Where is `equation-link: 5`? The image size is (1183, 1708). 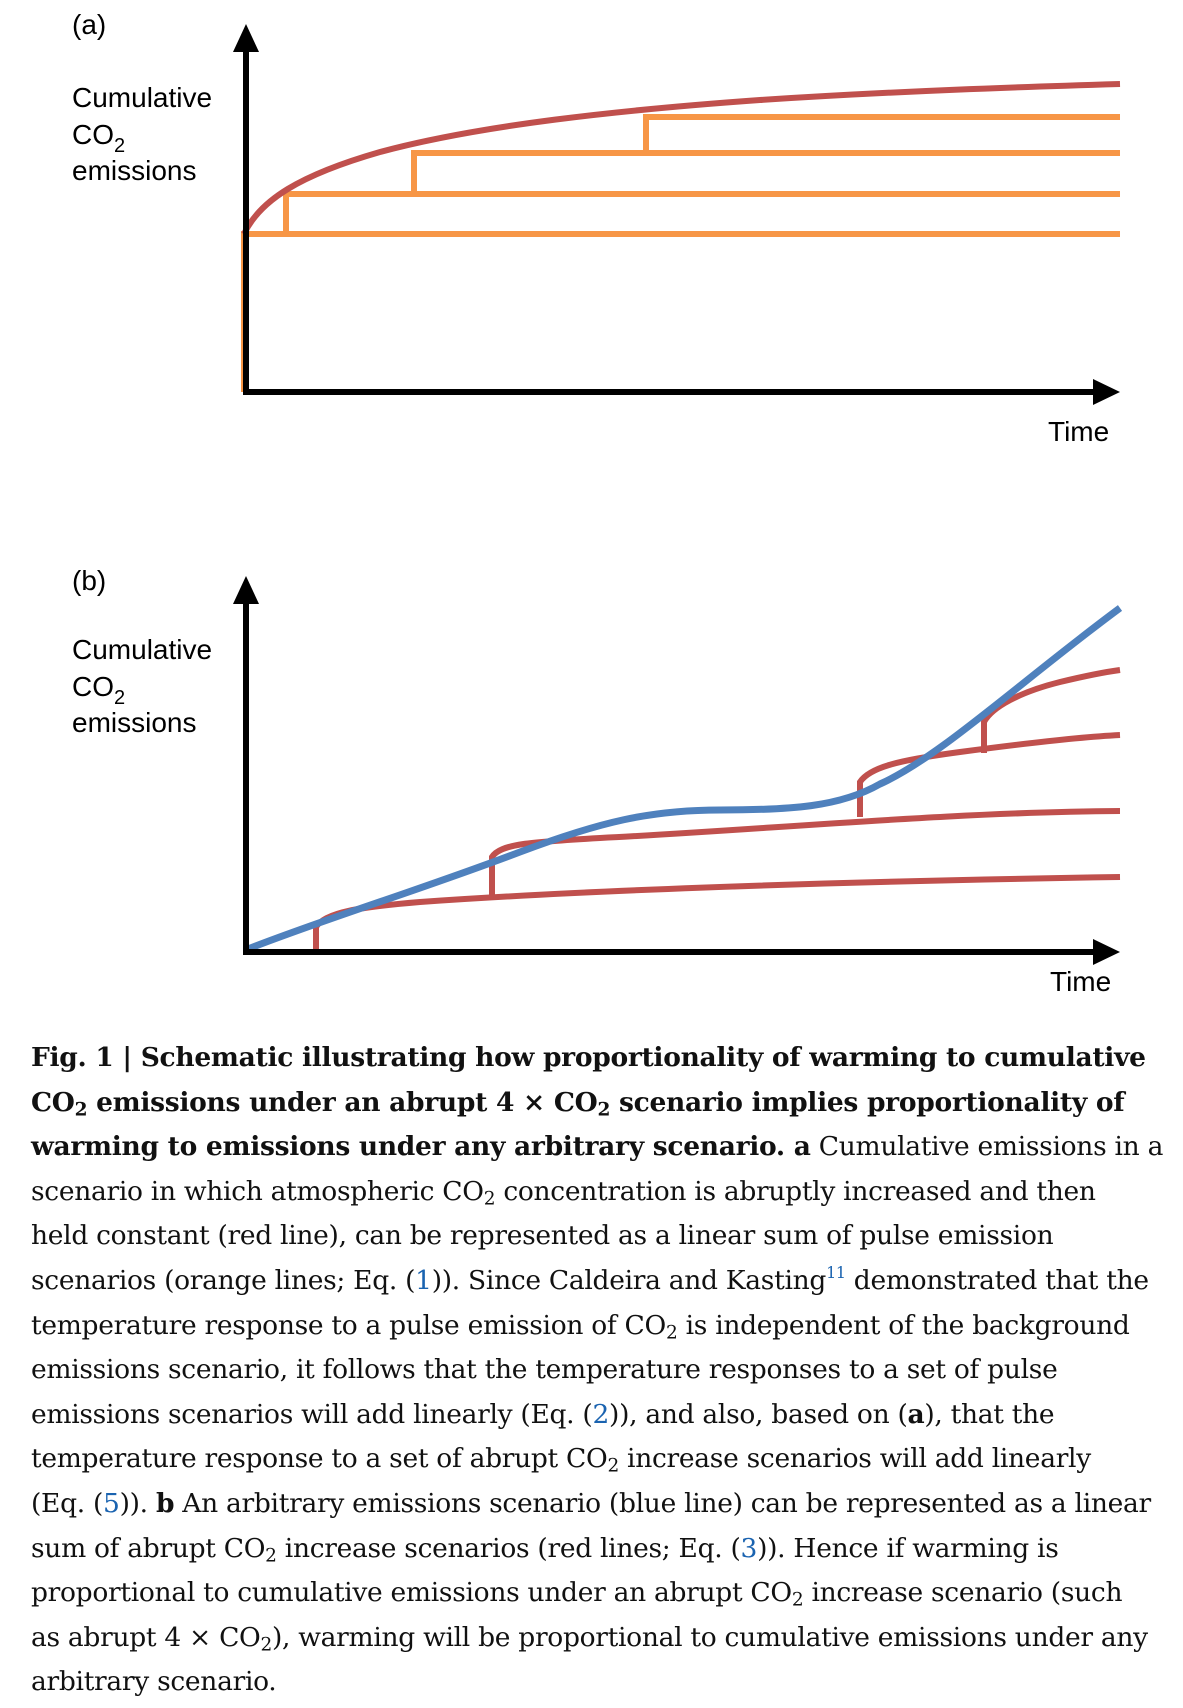
equation-link: 5 is located at coordinates (111, 1503).